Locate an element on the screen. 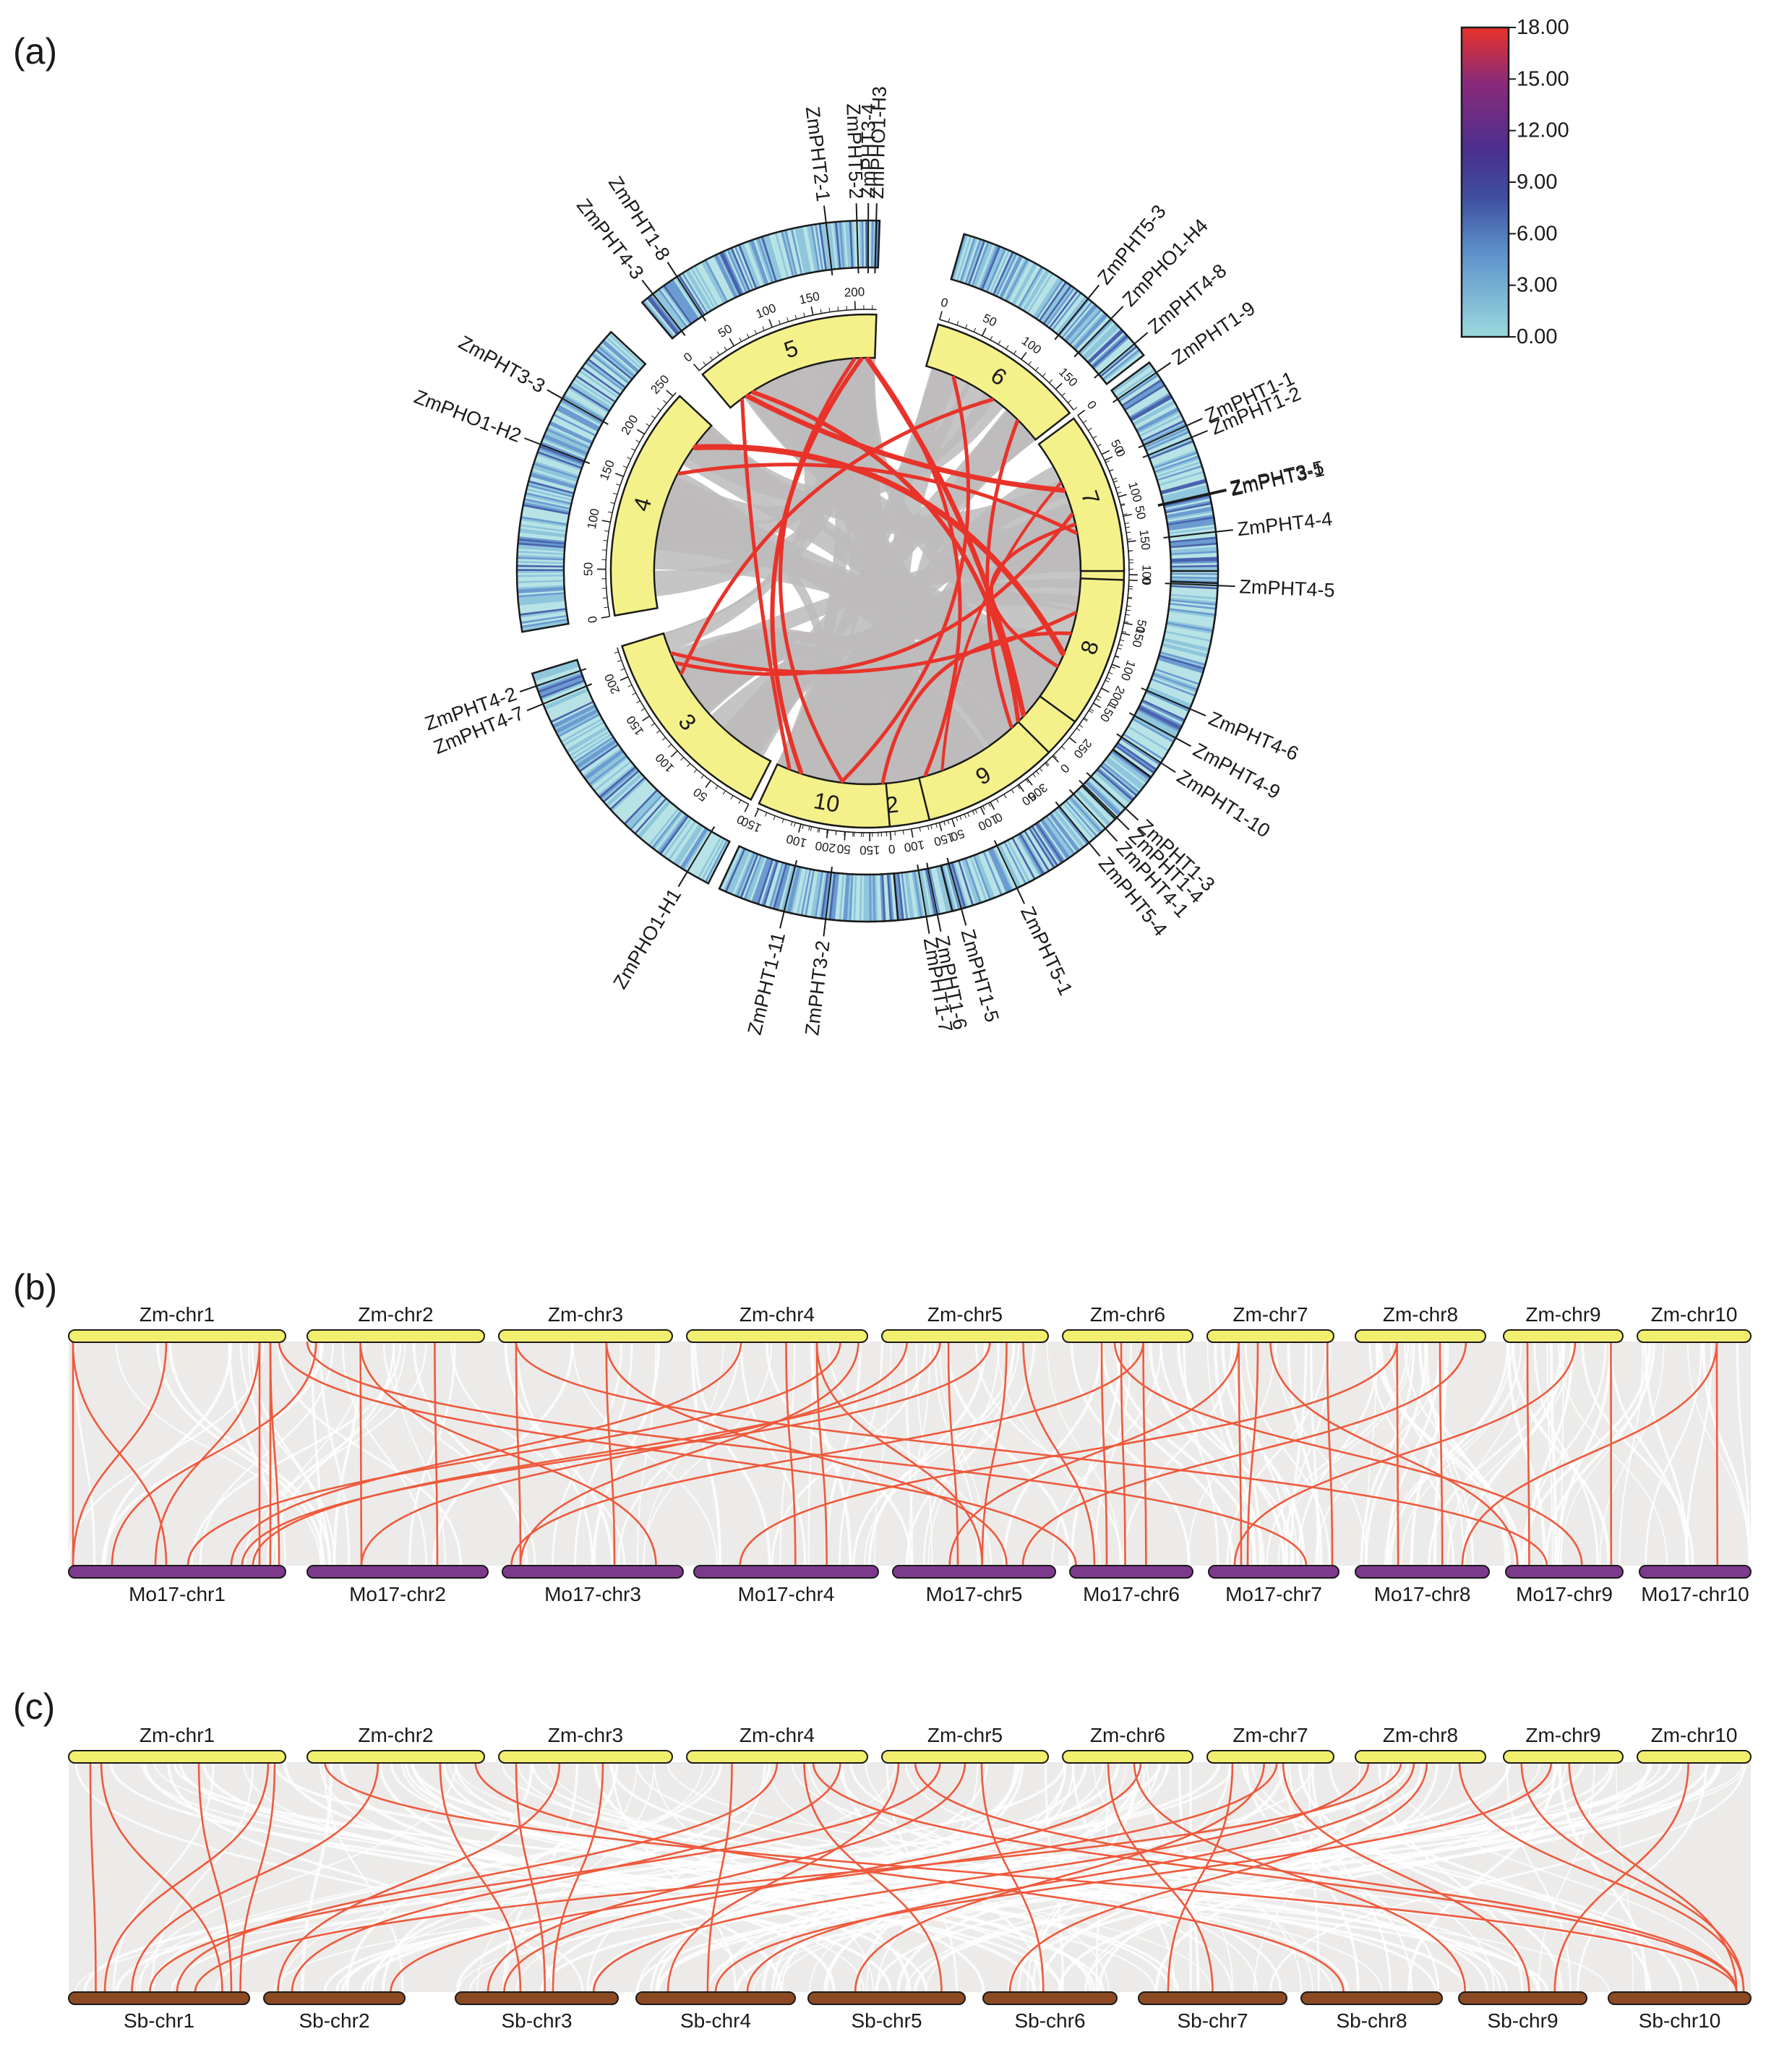  gene-pointer is located at coordinates (1174, 702).